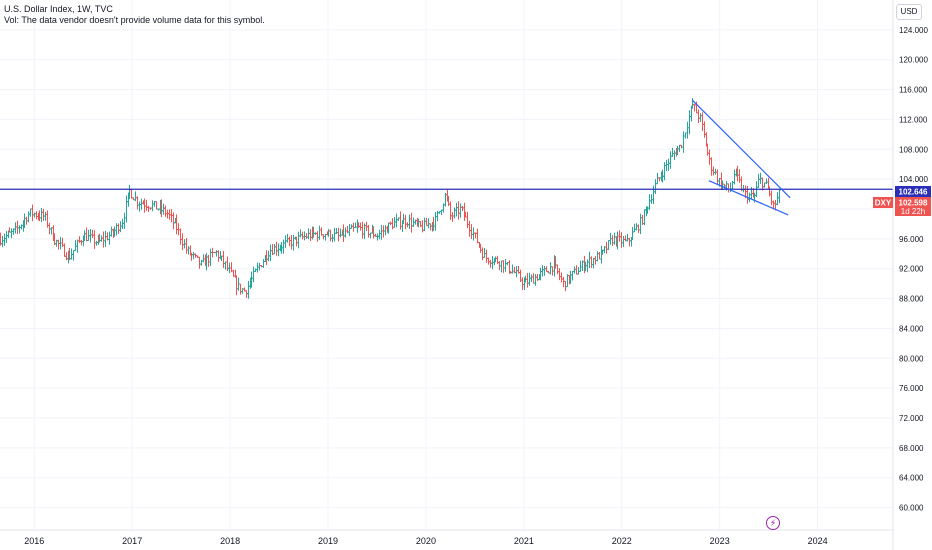 The image size is (932, 550). Describe the element at coordinates (909, 12) in the screenshot. I see `currency-button: USD` at that location.